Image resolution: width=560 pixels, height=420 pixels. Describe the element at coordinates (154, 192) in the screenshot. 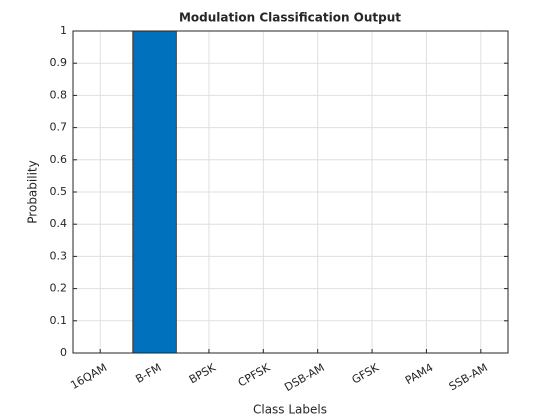

I see `bar` at that location.